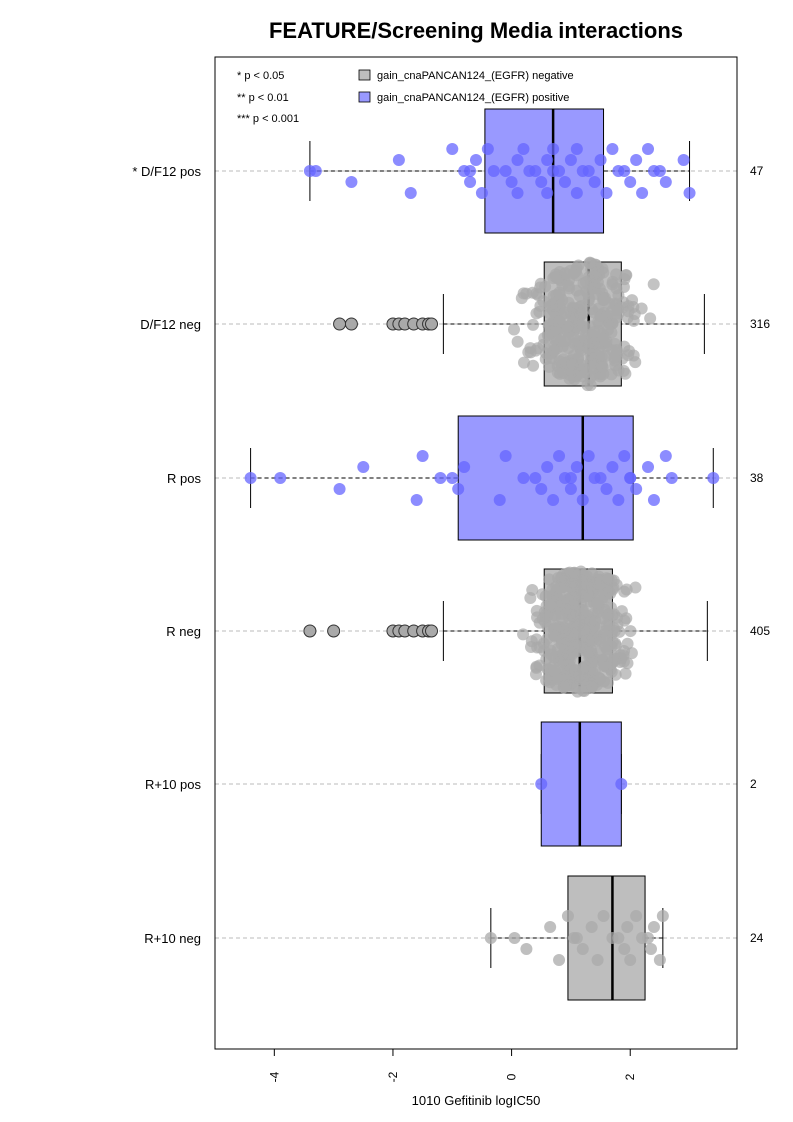  I want to click on count-label: 38, so click(757, 478).